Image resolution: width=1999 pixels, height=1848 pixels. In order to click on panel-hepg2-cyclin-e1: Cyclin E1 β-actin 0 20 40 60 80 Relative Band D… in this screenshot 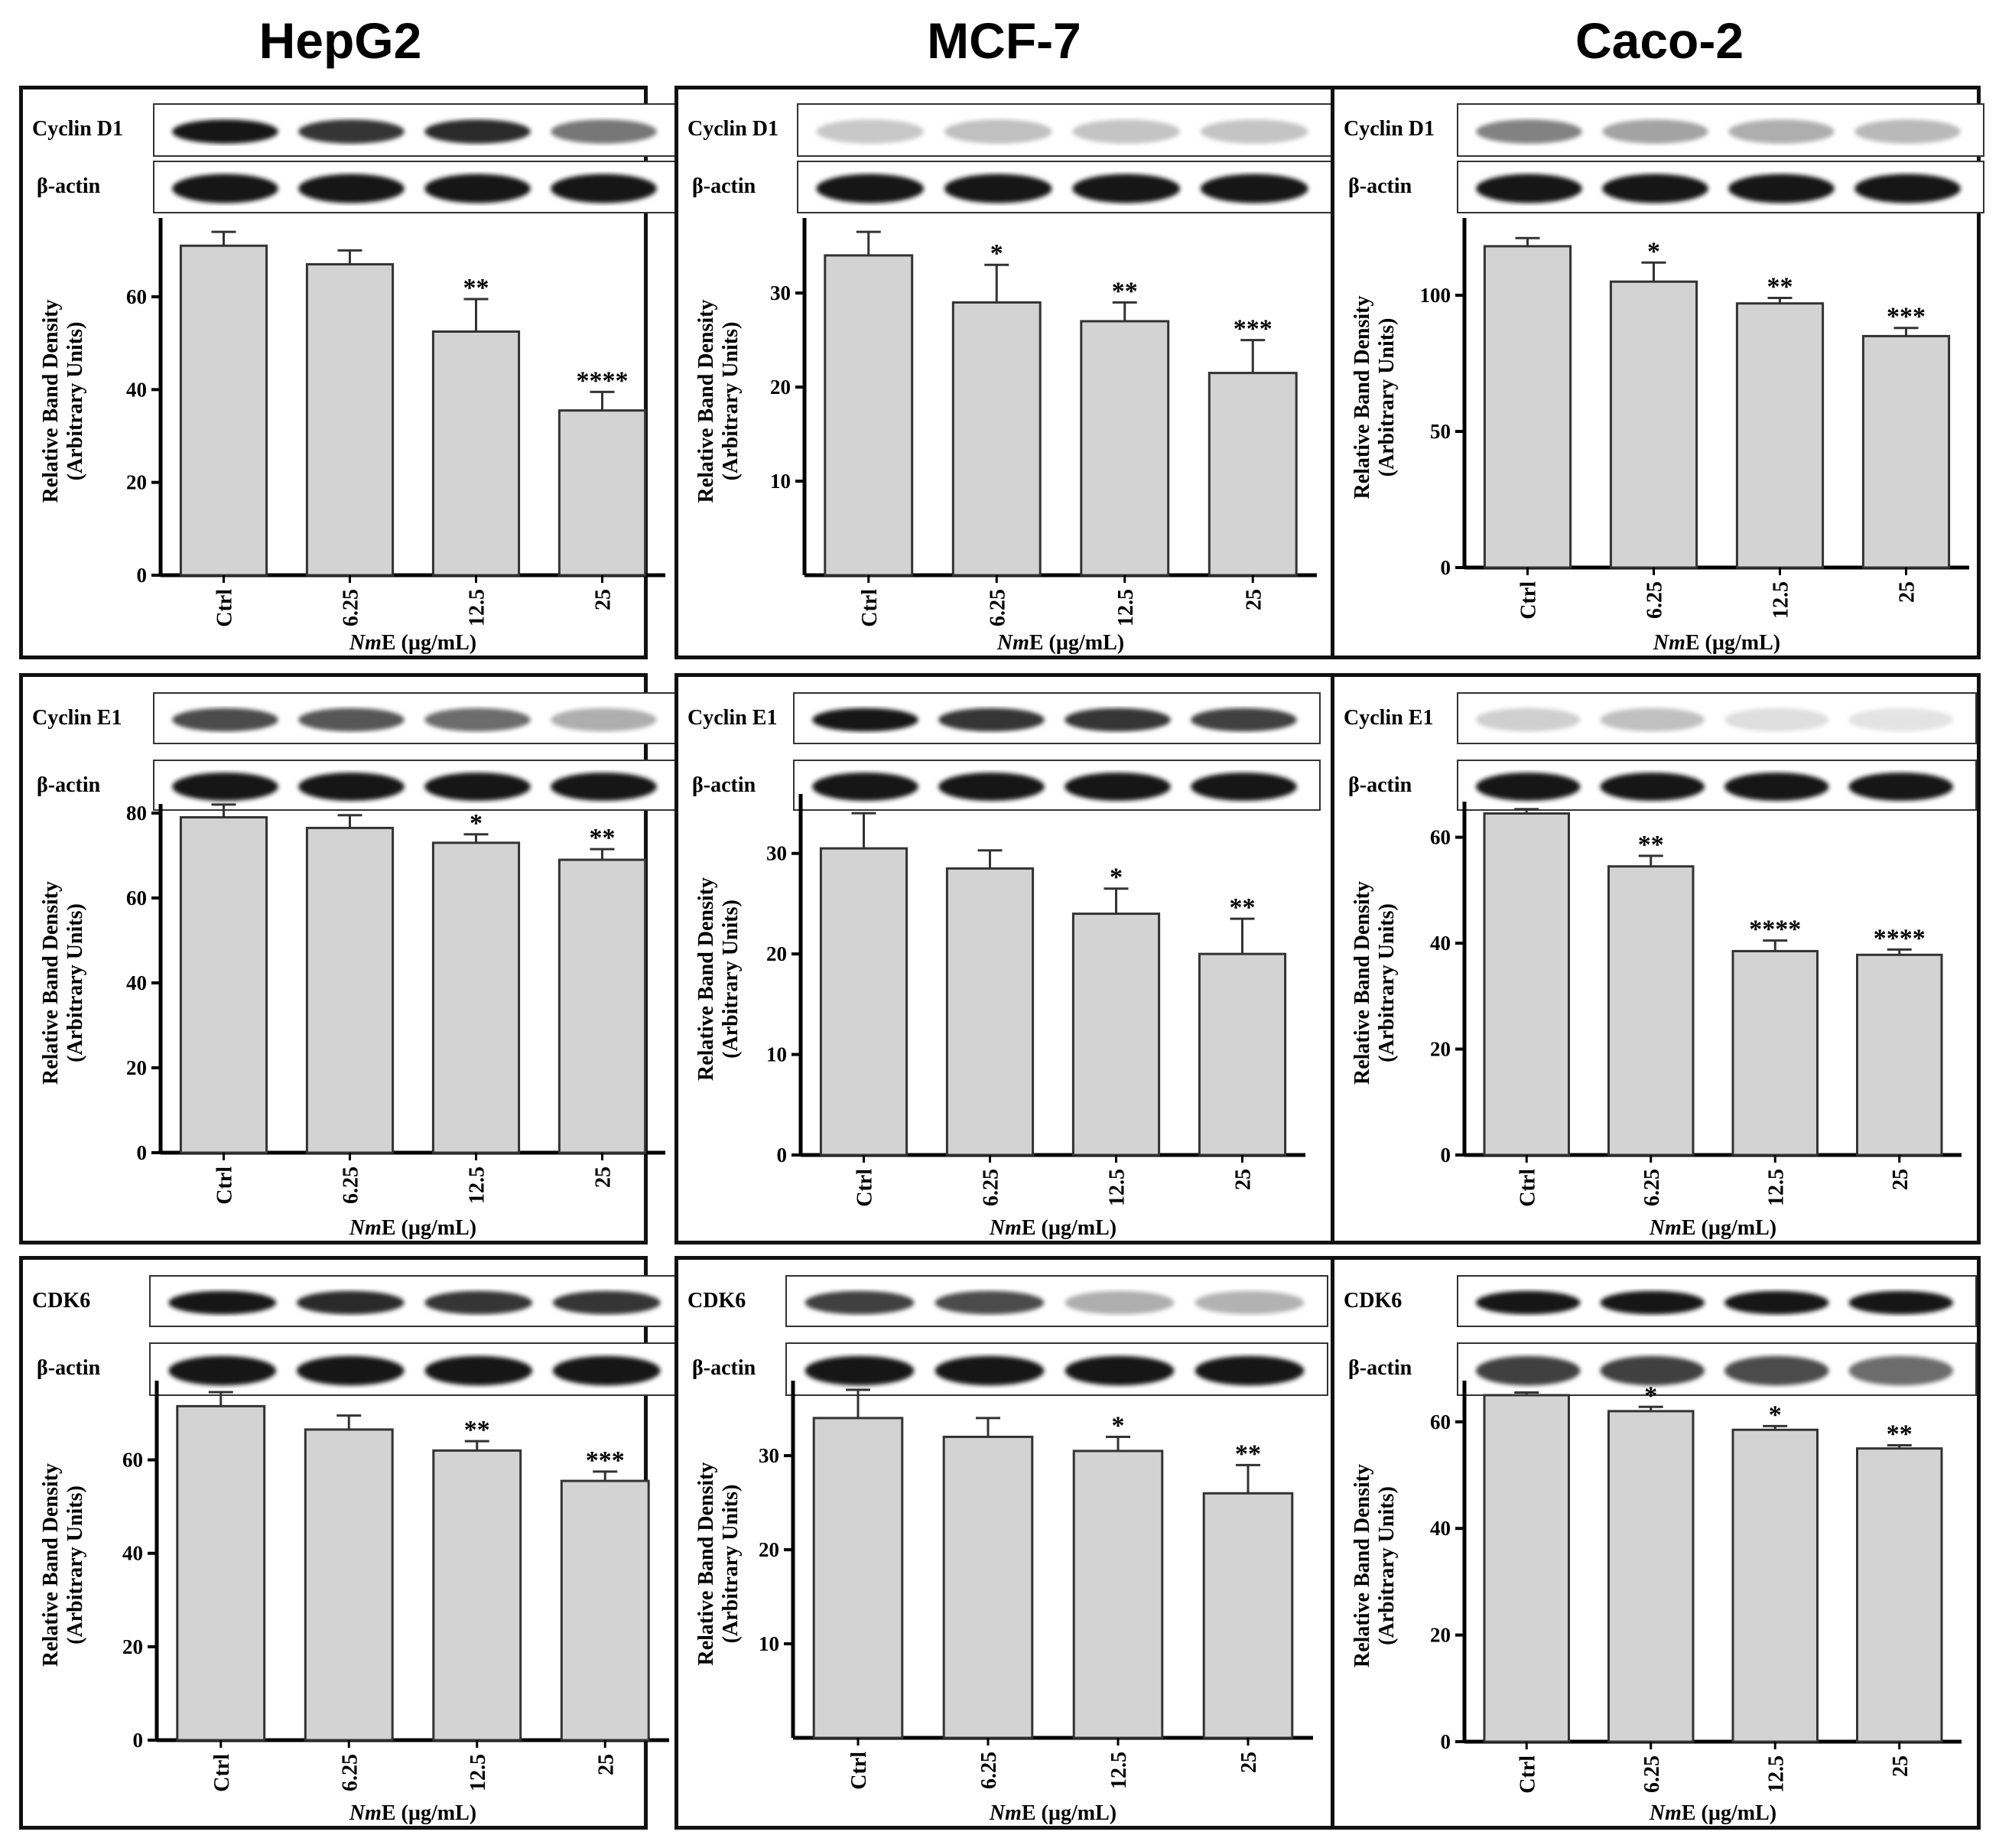, I will do `click(350, 958)`.